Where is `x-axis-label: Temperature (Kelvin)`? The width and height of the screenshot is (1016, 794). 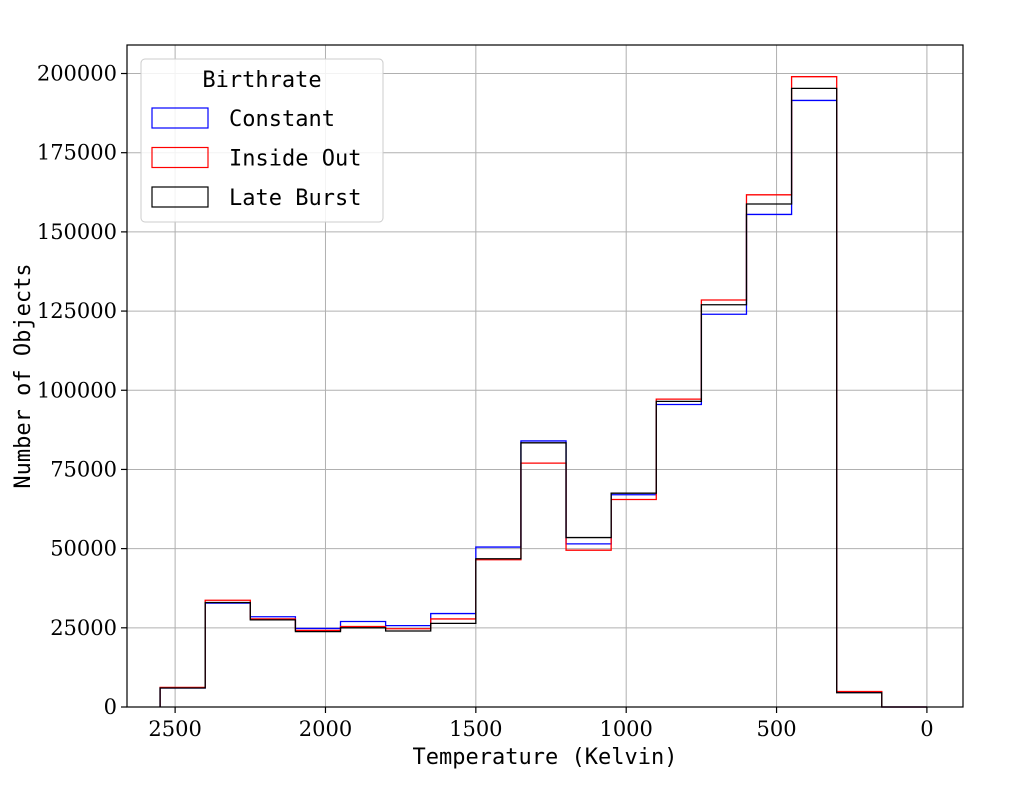
x-axis-label: Temperature (Kelvin) is located at coordinates (545, 757).